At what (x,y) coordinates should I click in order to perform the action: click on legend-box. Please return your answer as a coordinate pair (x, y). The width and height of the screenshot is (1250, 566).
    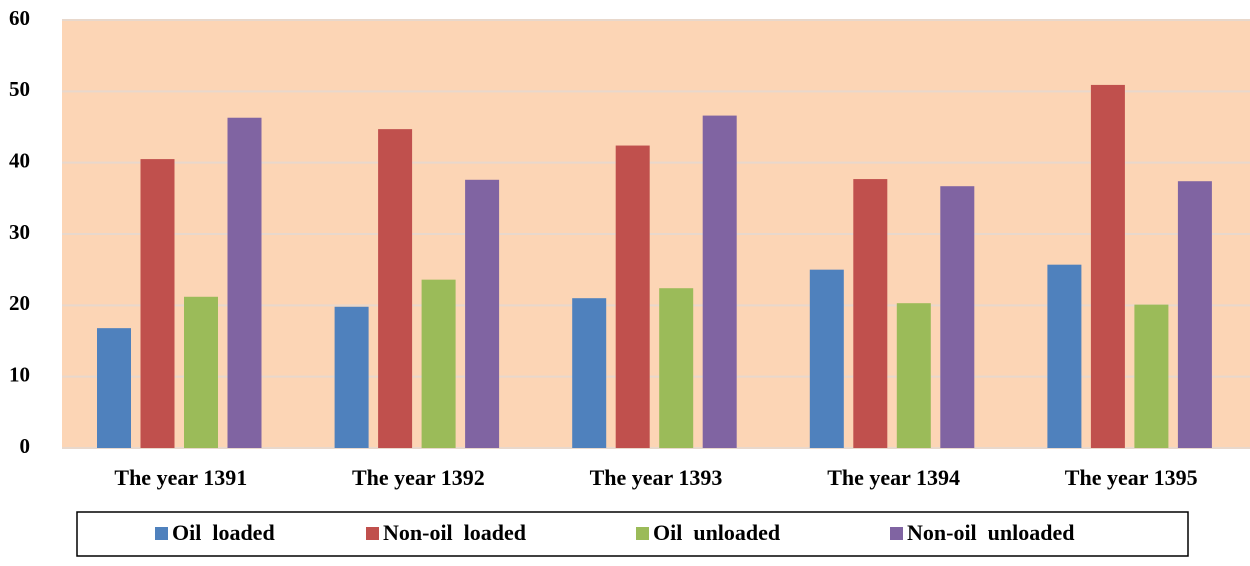
    Looking at the image, I should click on (632, 534).